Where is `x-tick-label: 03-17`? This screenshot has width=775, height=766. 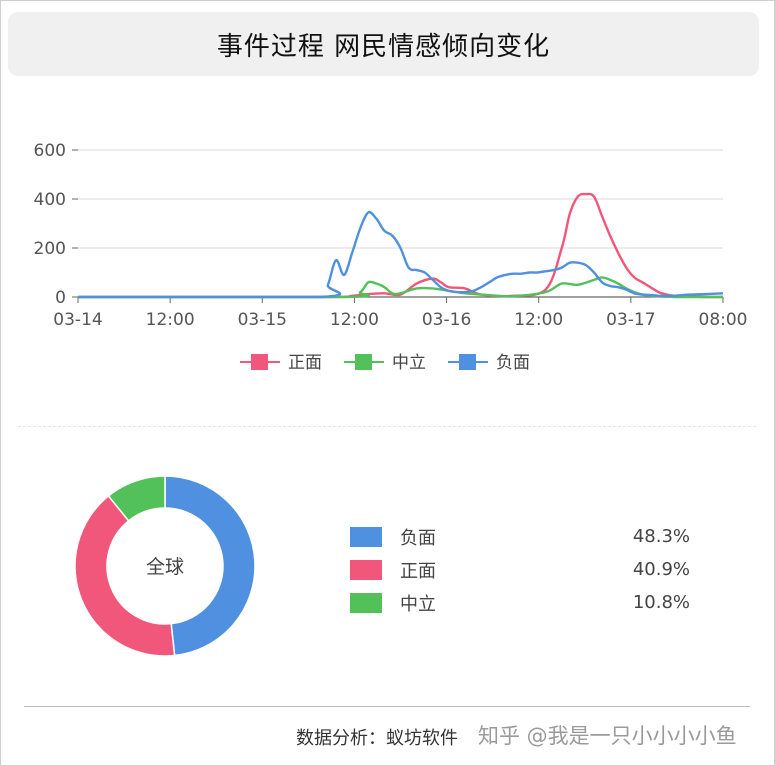 x-tick-label: 03-17 is located at coordinates (630, 320).